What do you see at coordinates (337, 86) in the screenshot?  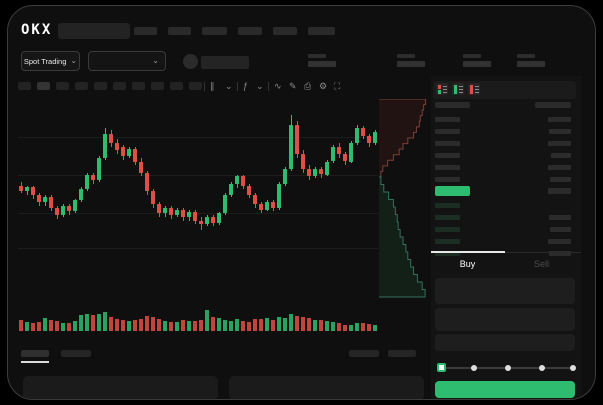 I see `fullscreen-icon: ⛶` at bounding box center [337, 86].